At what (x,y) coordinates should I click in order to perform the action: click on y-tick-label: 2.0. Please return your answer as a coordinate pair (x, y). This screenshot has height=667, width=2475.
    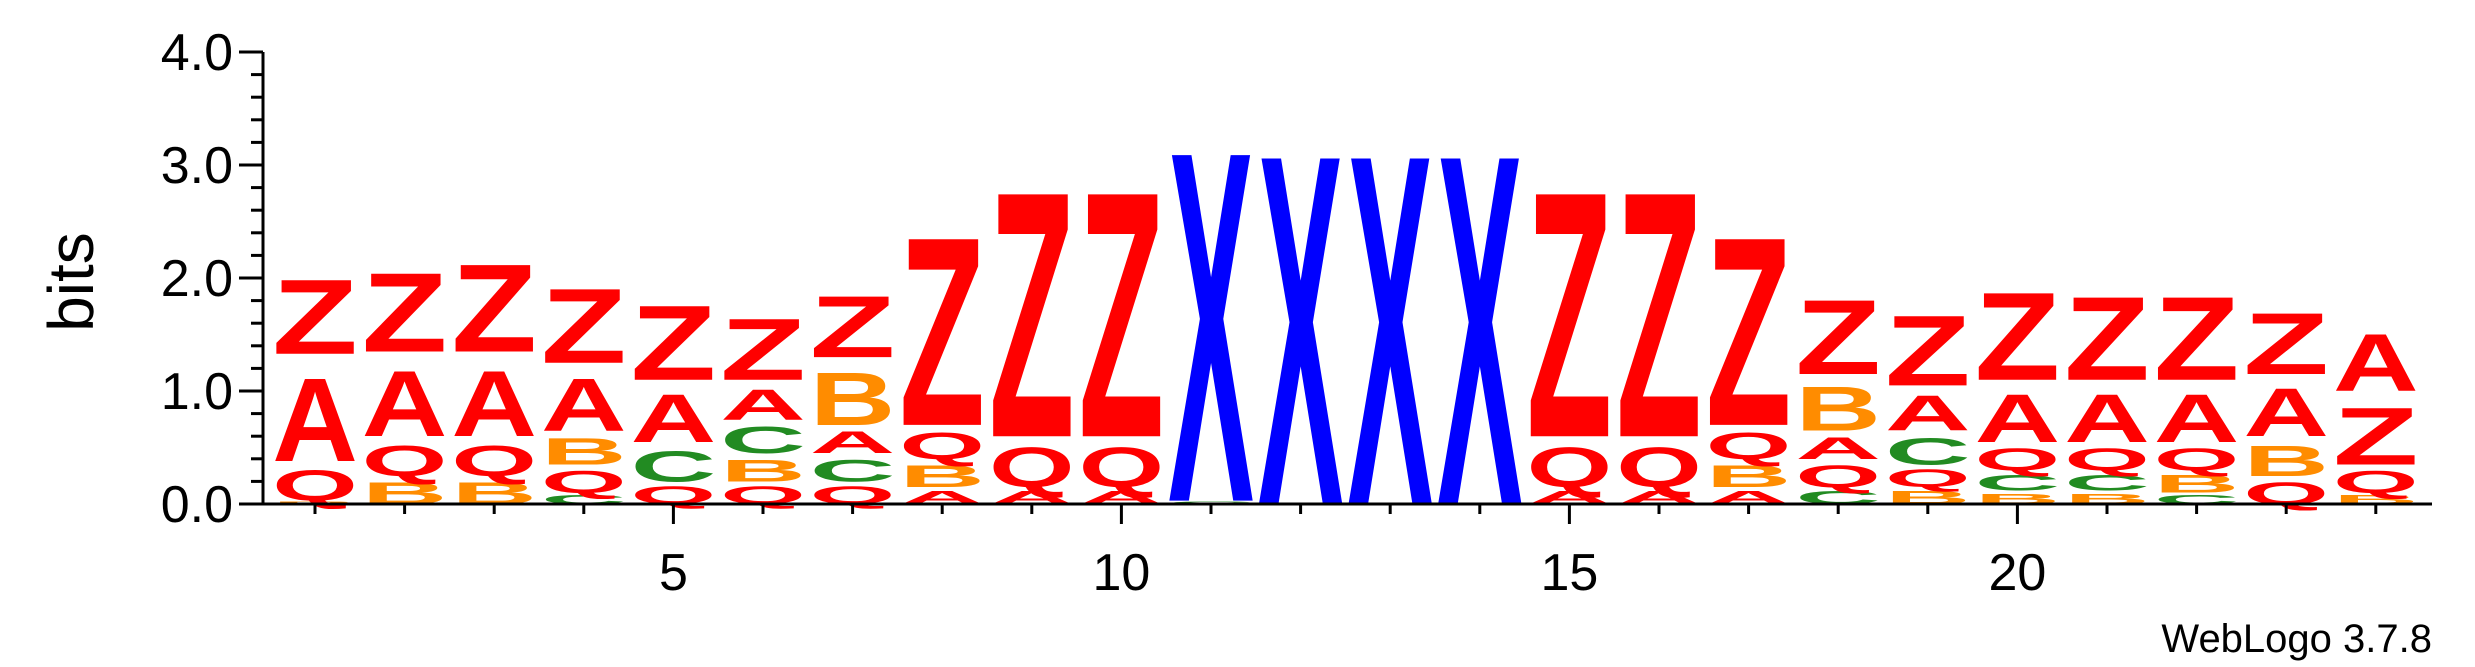
    Looking at the image, I should click on (197, 279).